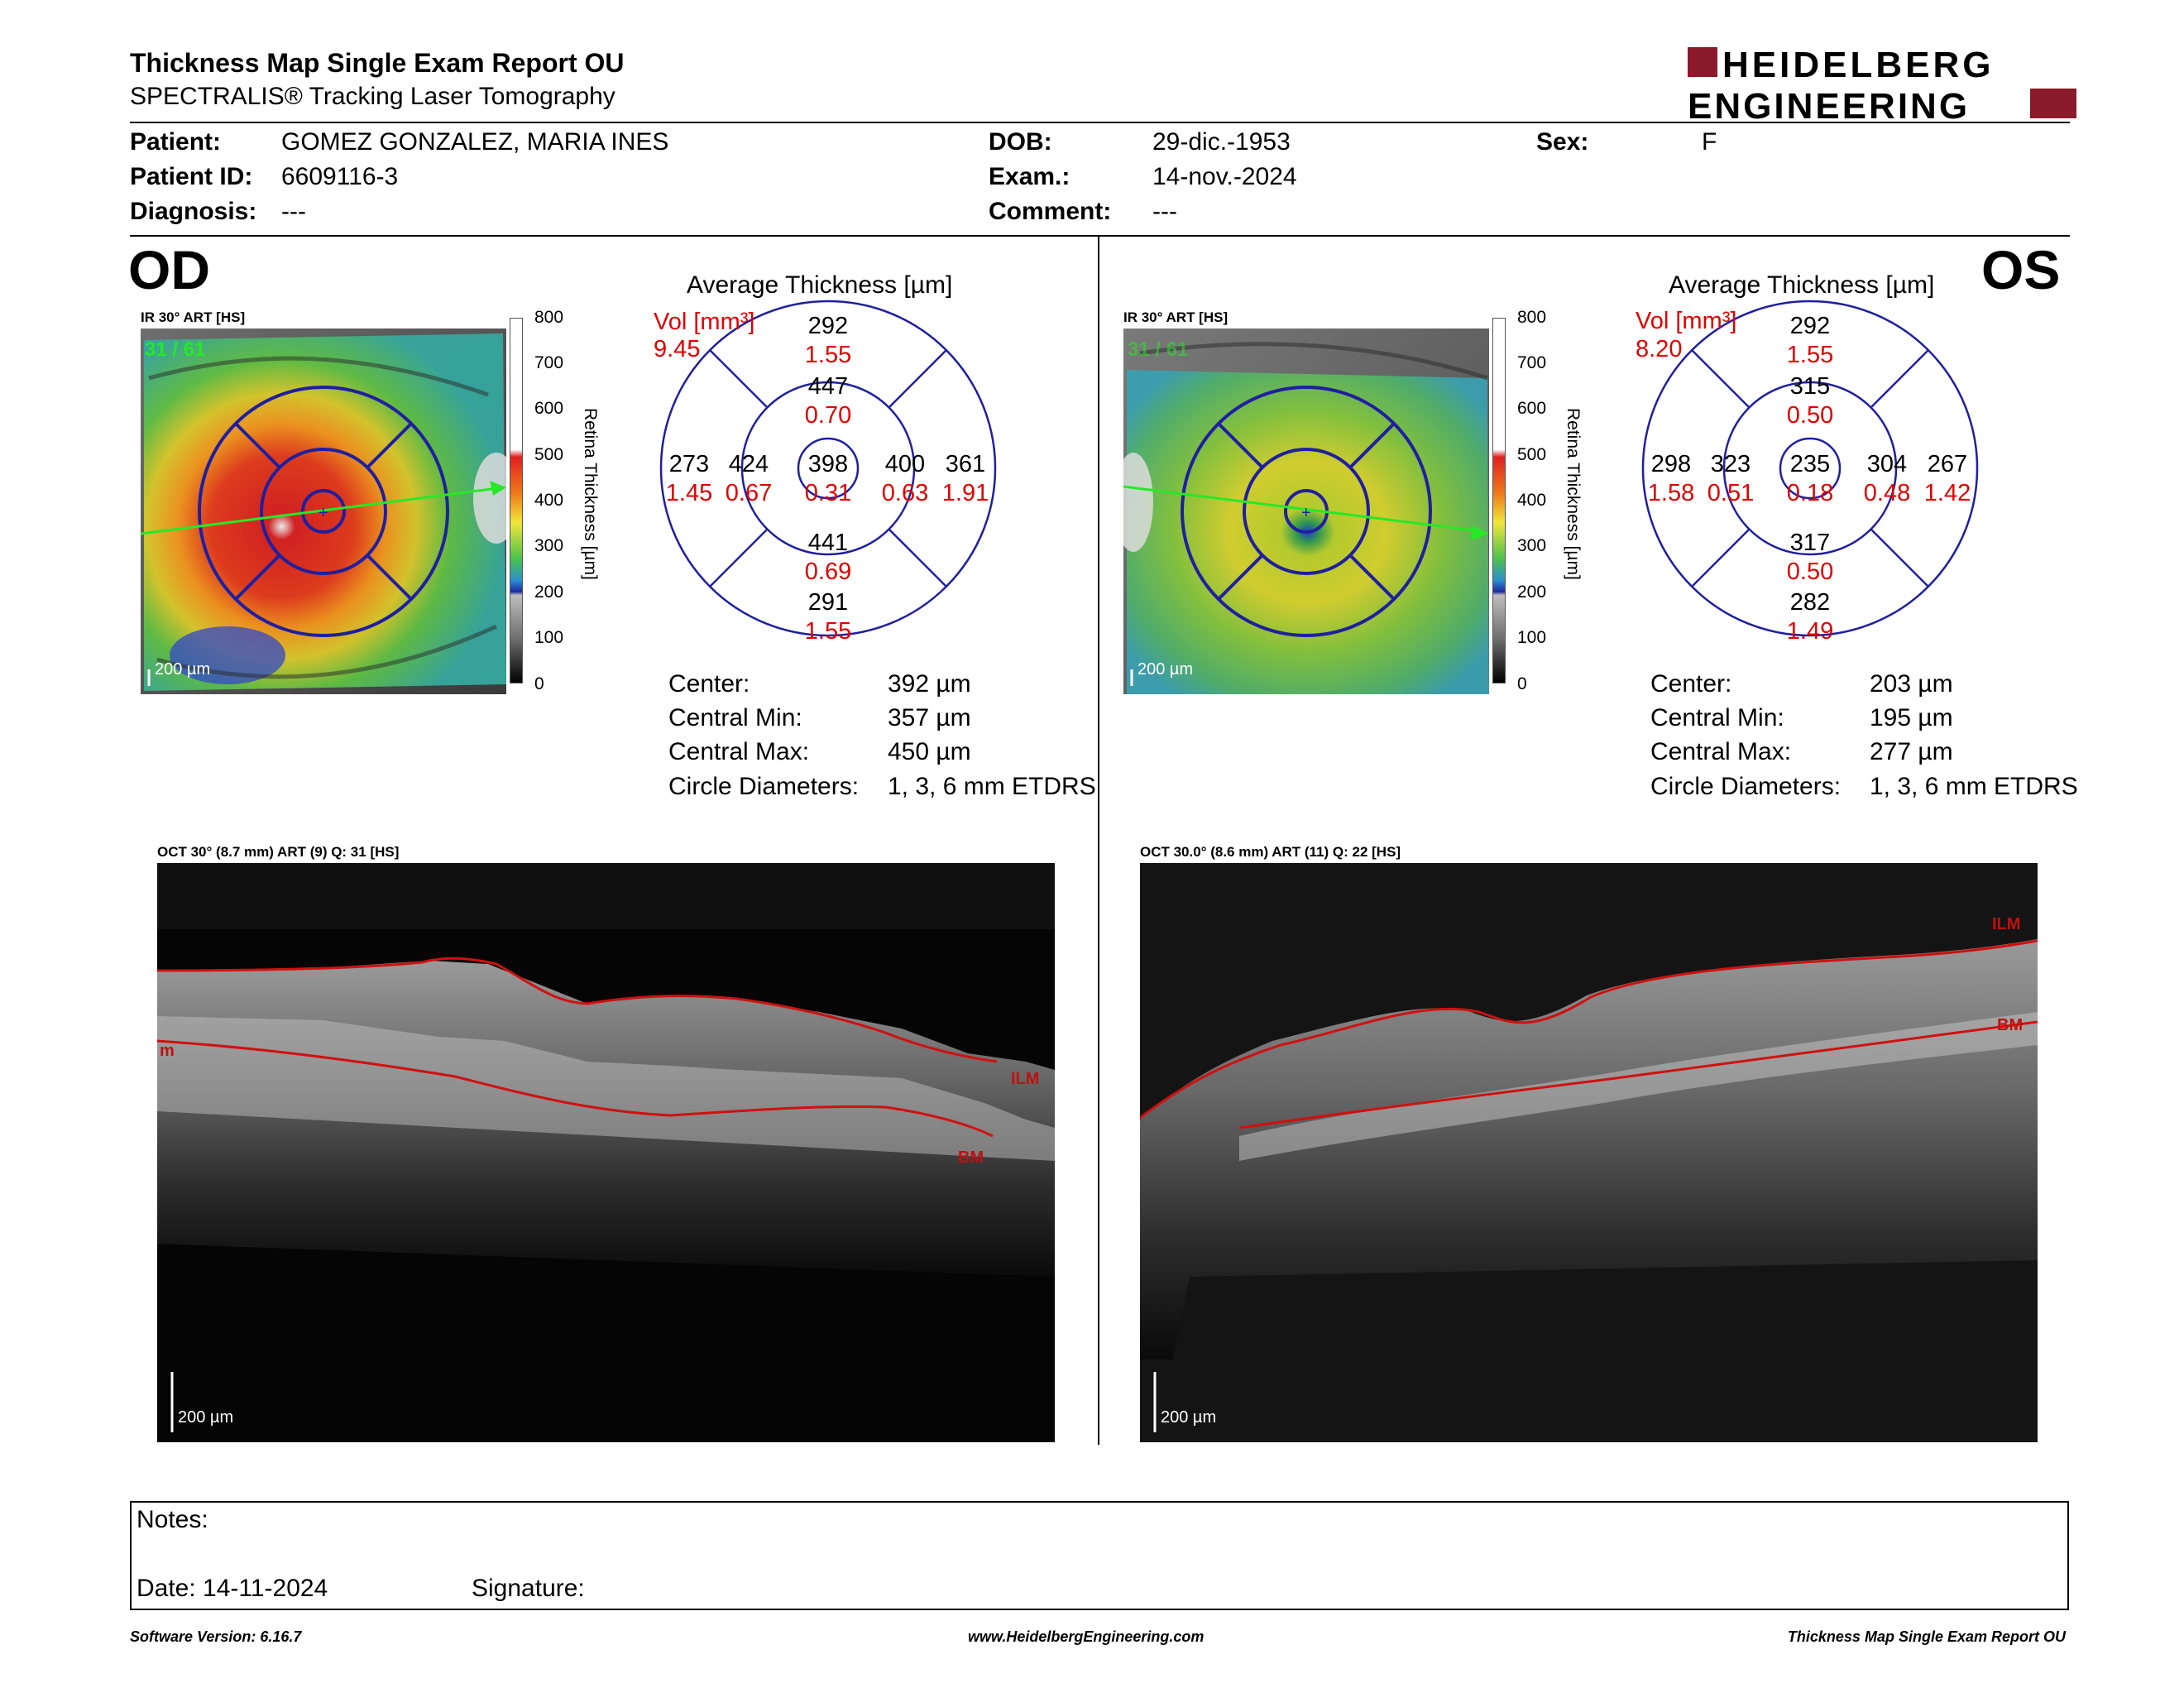 Image resolution: width=2184 pixels, height=1688 pixels. Describe the element at coordinates (1911, 751) in the screenshot. I see `os-max-value: 277 µm` at that location.